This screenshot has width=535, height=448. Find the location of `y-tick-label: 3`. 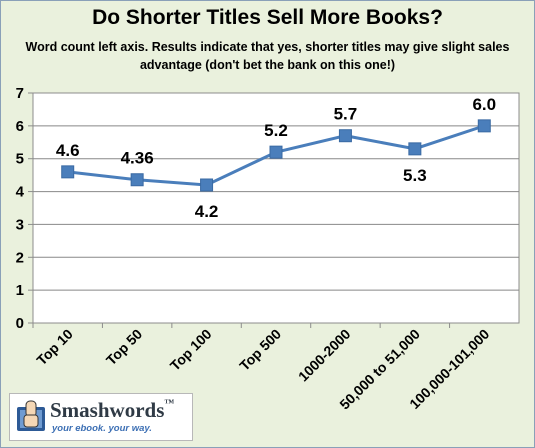

y-tick-label: 3 is located at coordinates (20, 224).